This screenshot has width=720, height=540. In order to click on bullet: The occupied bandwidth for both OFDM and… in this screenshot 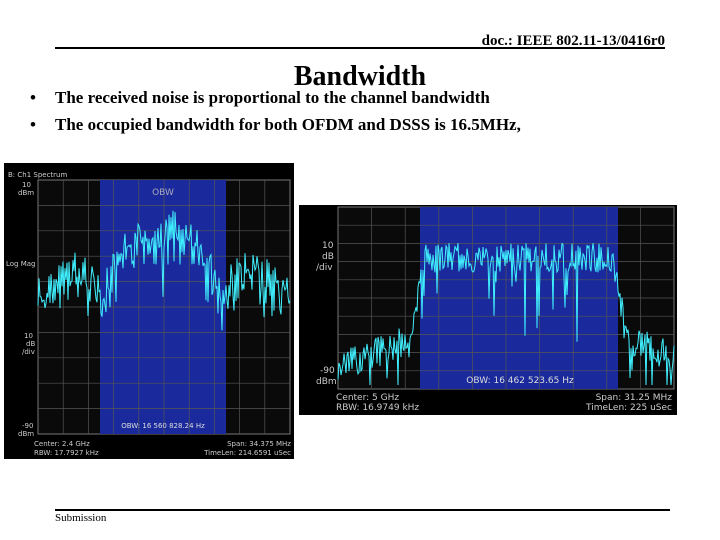, I will do `click(288, 124)`.